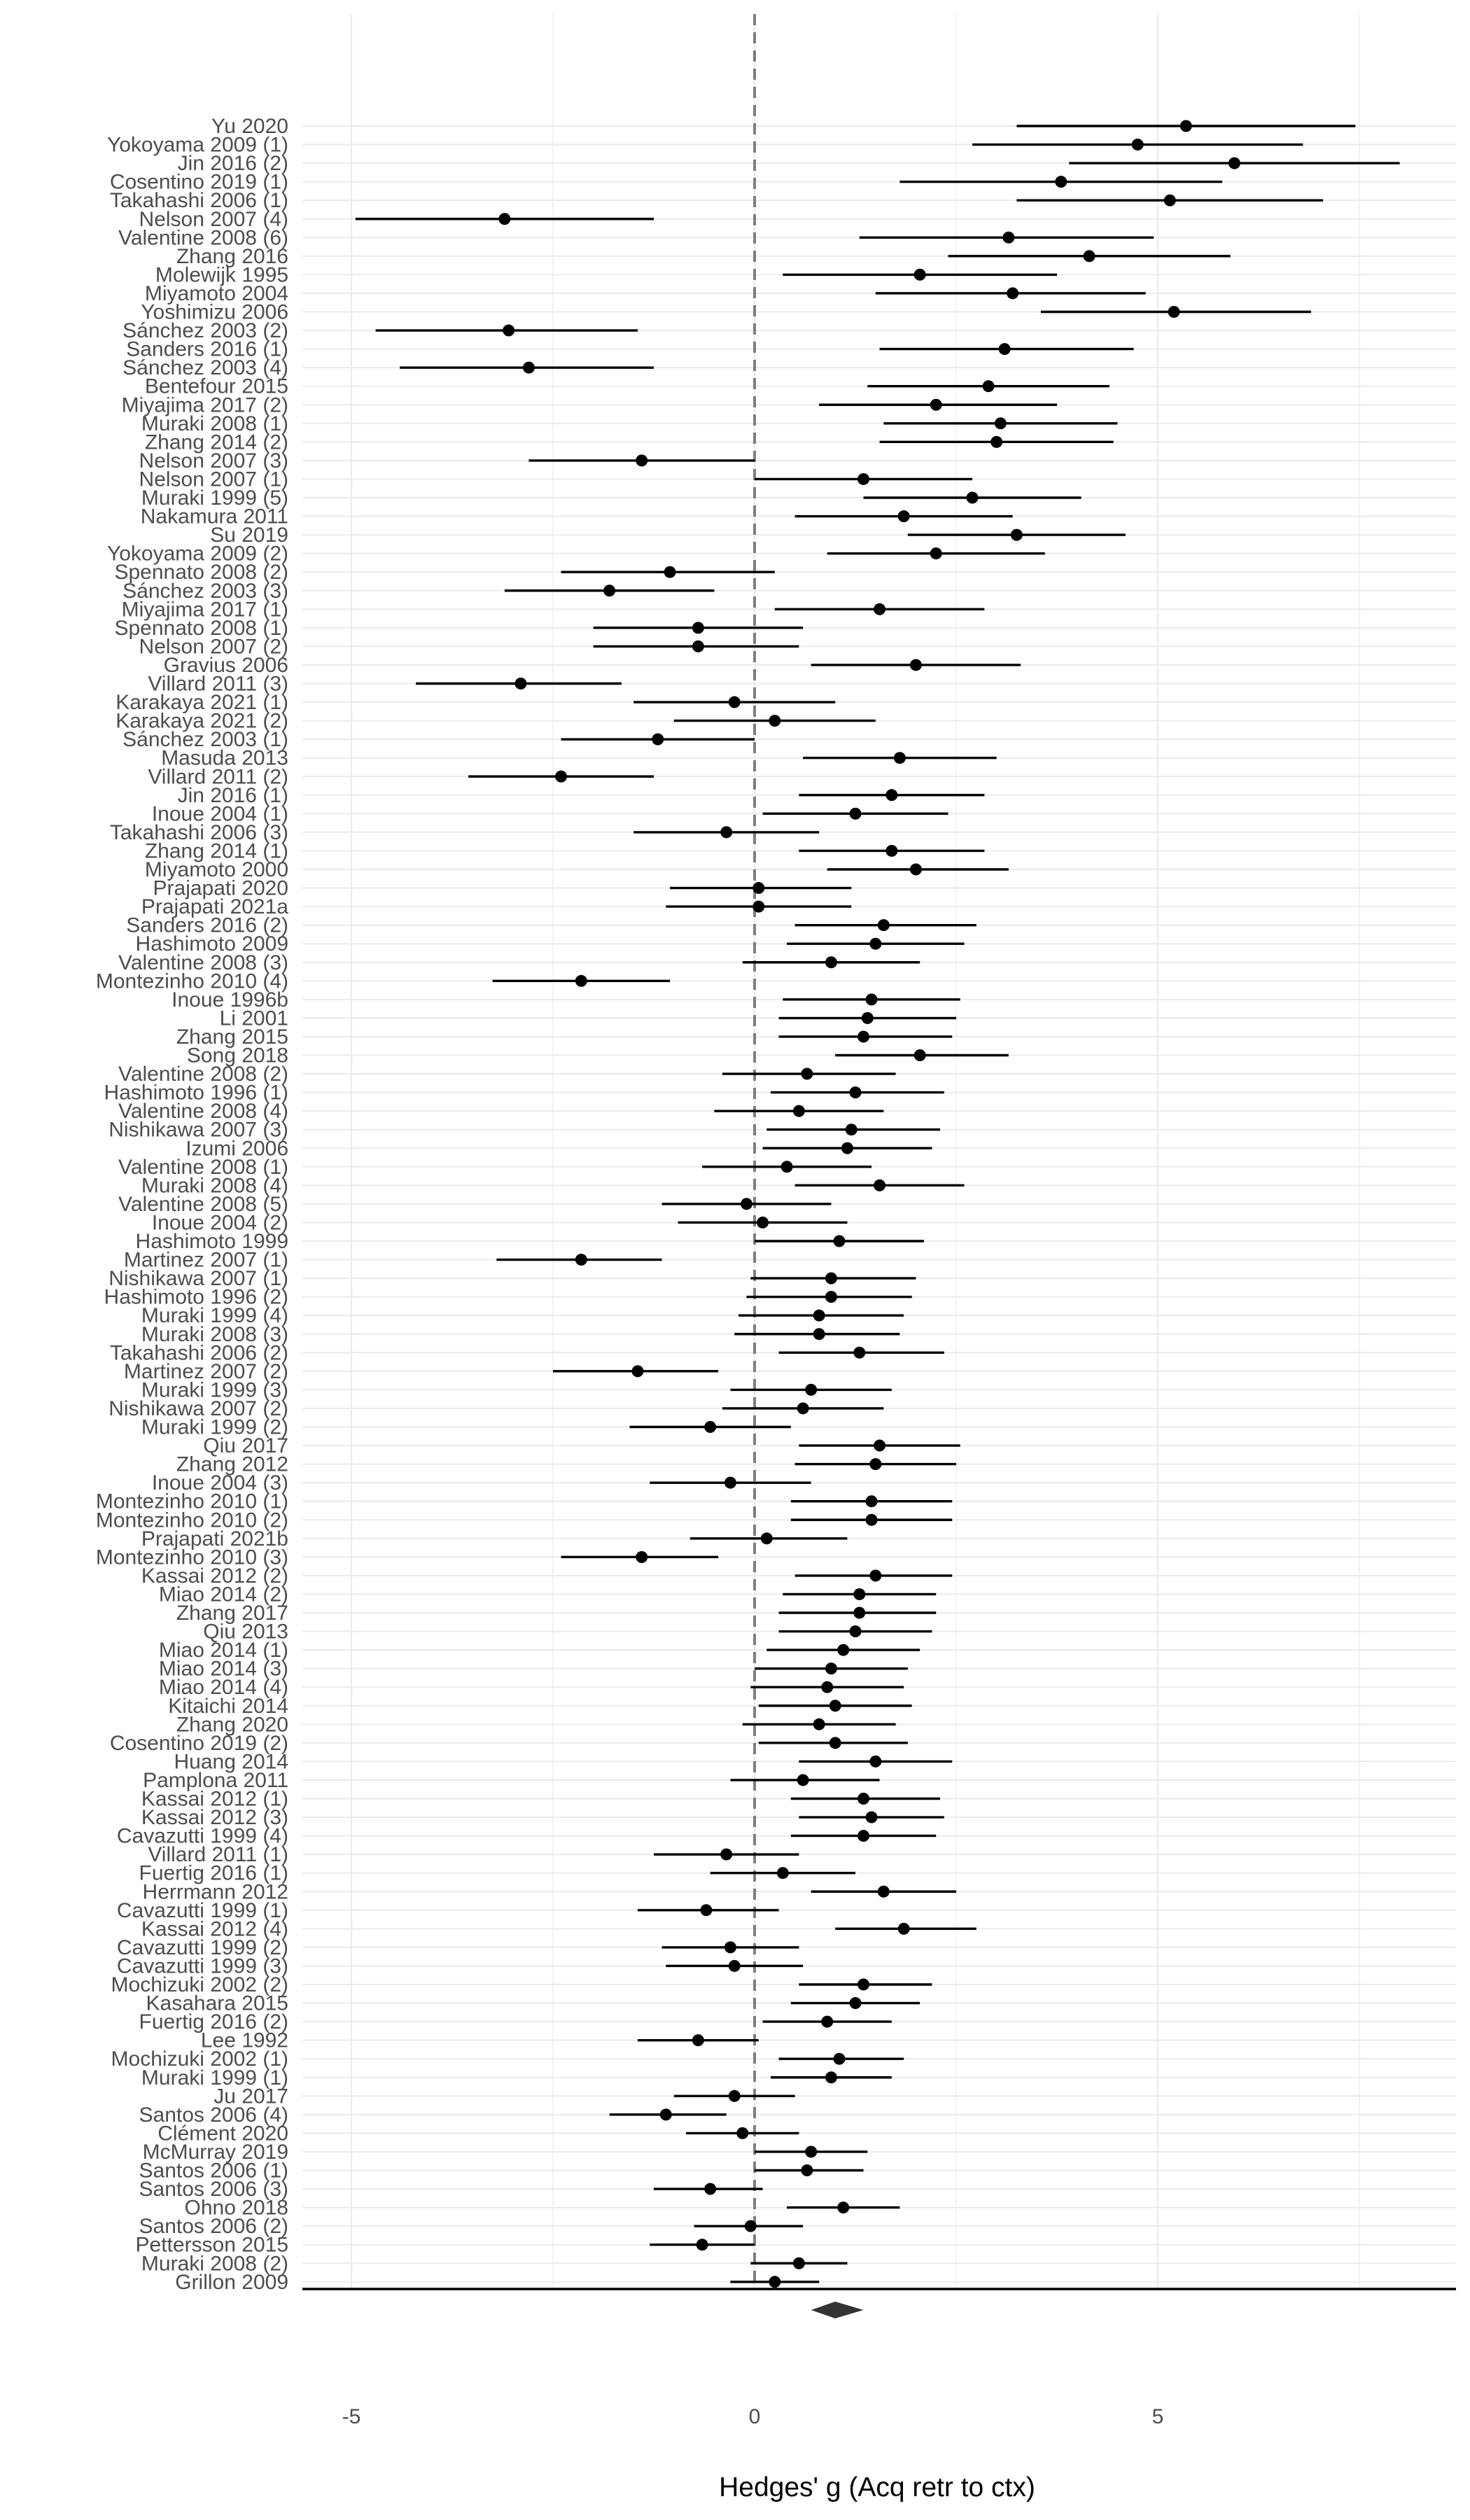 The image size is (1470, 2520). What do you see at coordinates (192, 1557) in the screenshot?
I see `study-label: Montezinho 2010 (3)` at bounding box center [192, 1557].